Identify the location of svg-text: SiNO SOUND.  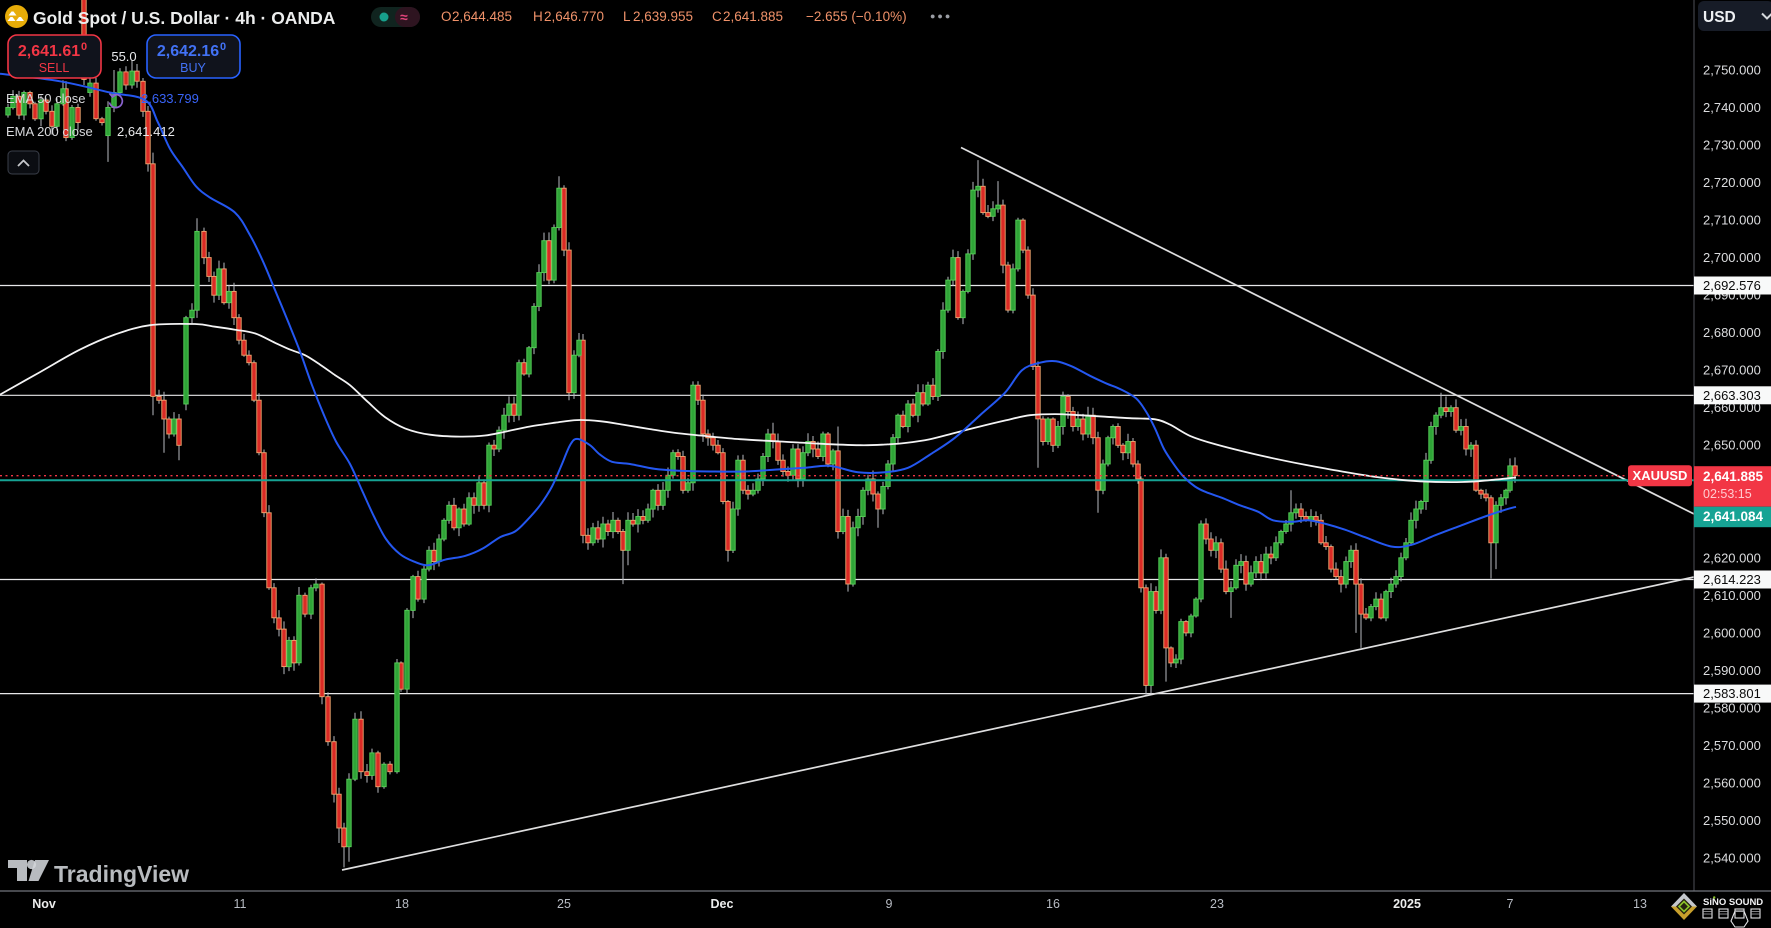
(1733, 902).